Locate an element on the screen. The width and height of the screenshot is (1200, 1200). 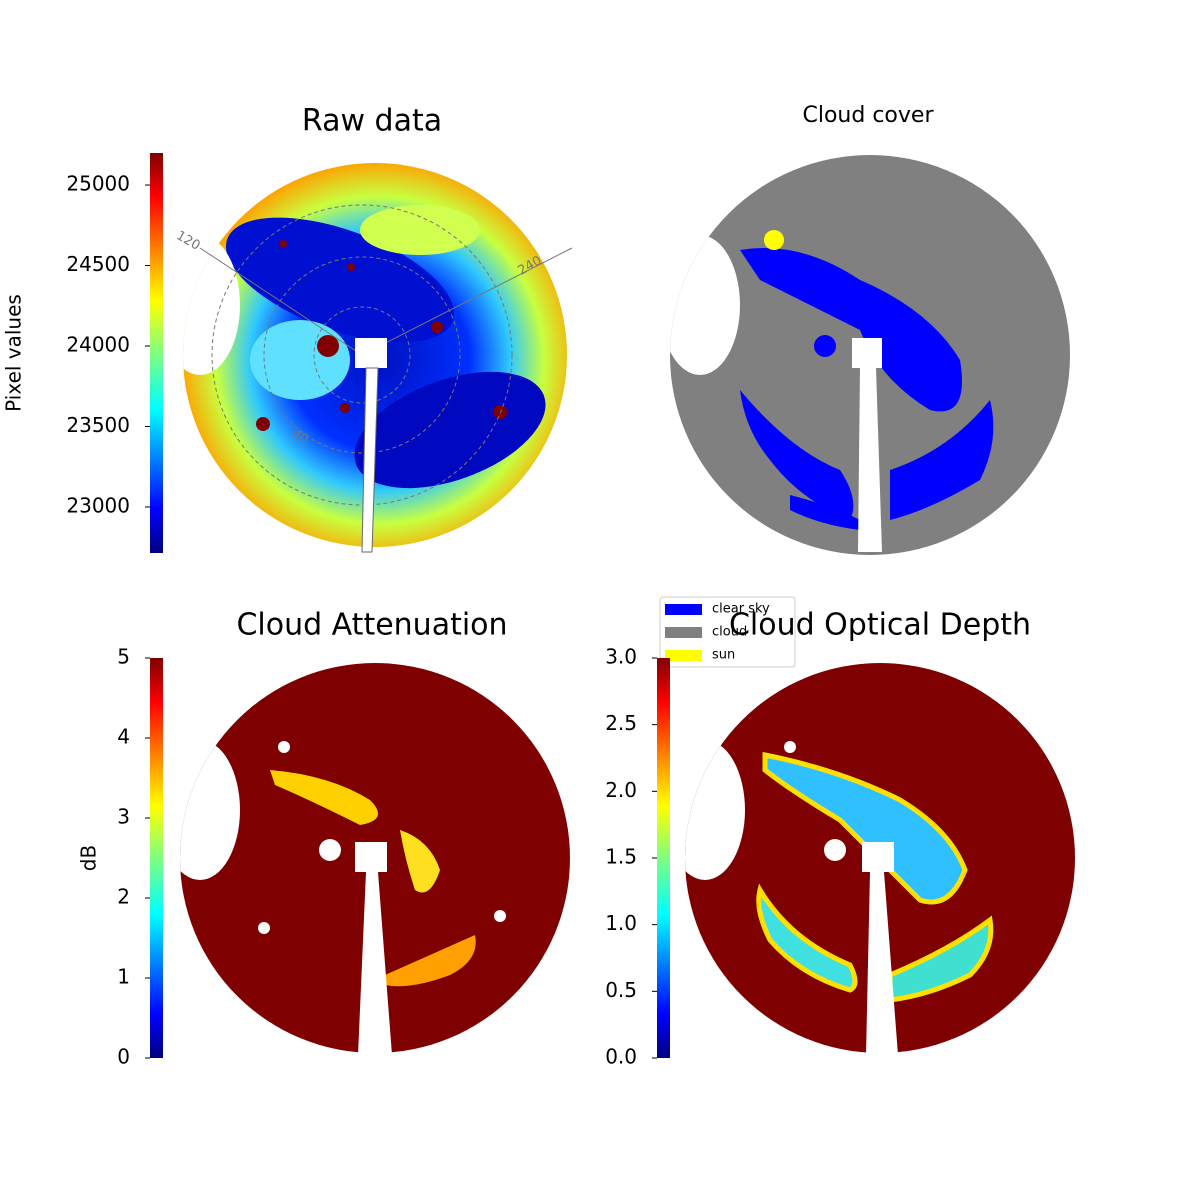
legend-label: sun is located at coordinates (723, 655).